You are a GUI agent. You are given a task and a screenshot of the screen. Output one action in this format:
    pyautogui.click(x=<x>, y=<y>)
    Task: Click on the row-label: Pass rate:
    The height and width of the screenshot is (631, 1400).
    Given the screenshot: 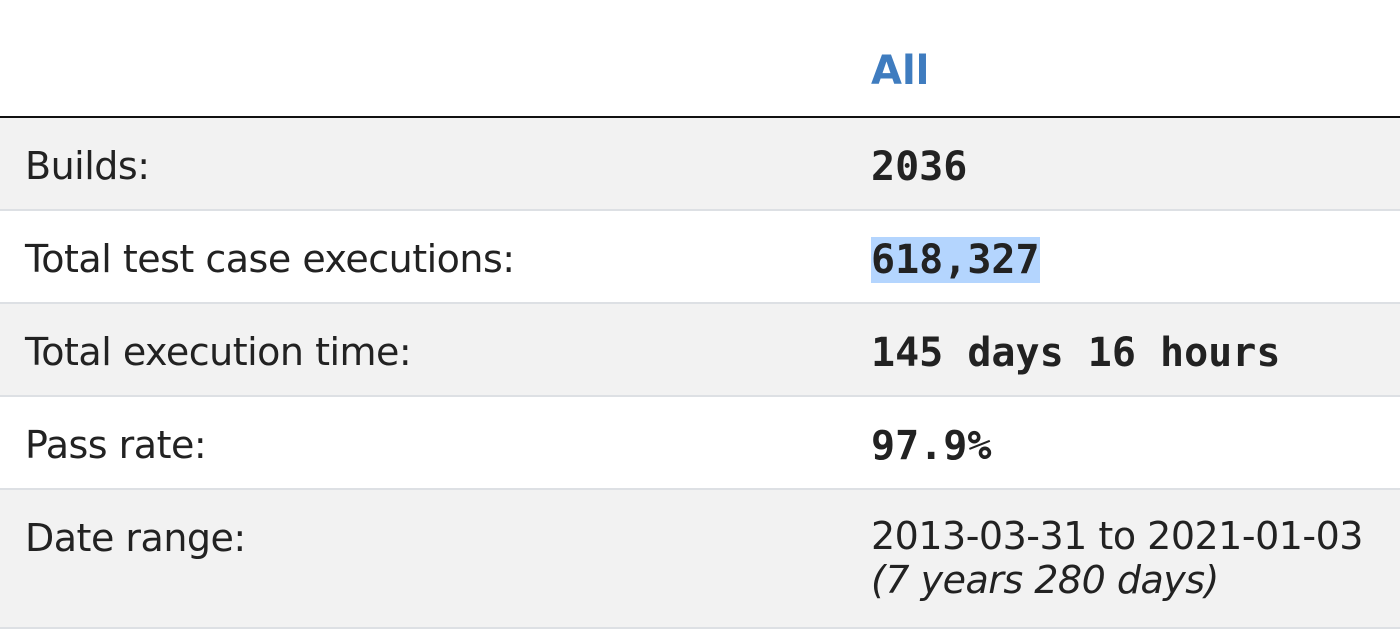 What is the action you would take?
    pyautogui.click(x=116, y=445)
    